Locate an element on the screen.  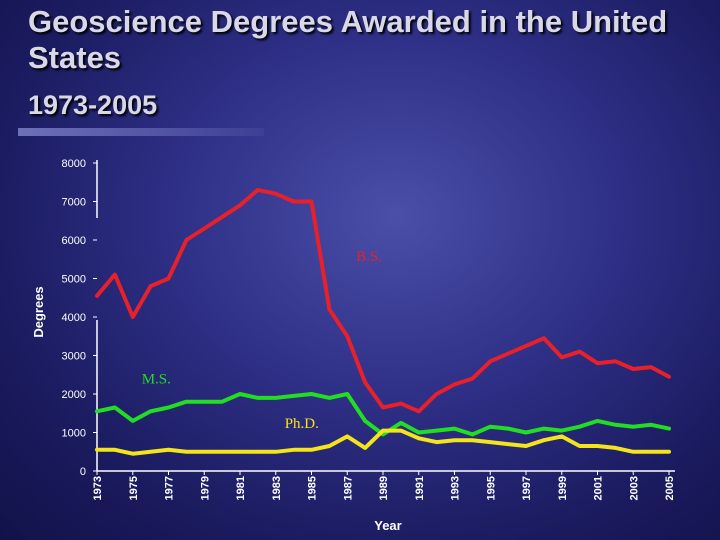
x-tick-label: 1977 is located at coordinates (170, 488).